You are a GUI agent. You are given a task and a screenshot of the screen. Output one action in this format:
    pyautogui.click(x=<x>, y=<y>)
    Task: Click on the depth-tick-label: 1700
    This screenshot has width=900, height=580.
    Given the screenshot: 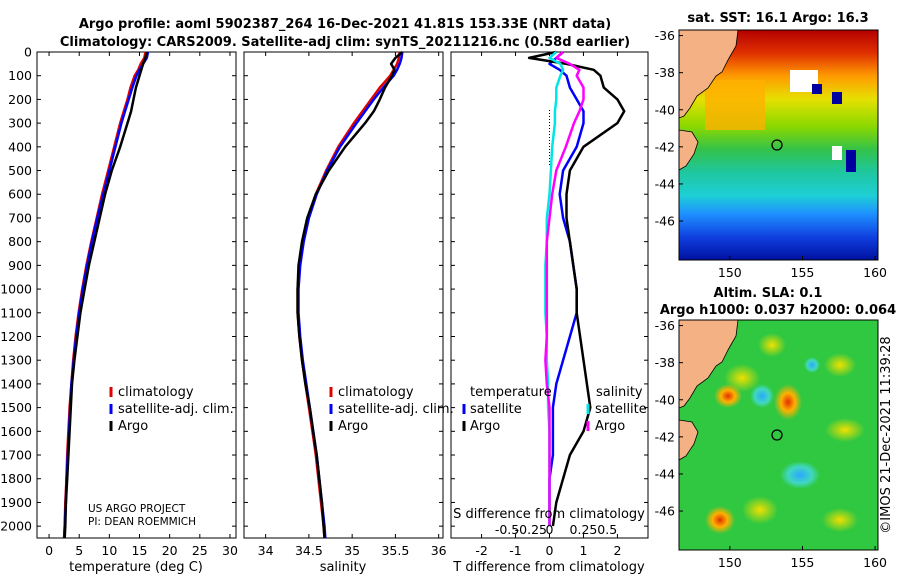 What is the action you would take?
    pyautogui.click(x=16, y=455)
    